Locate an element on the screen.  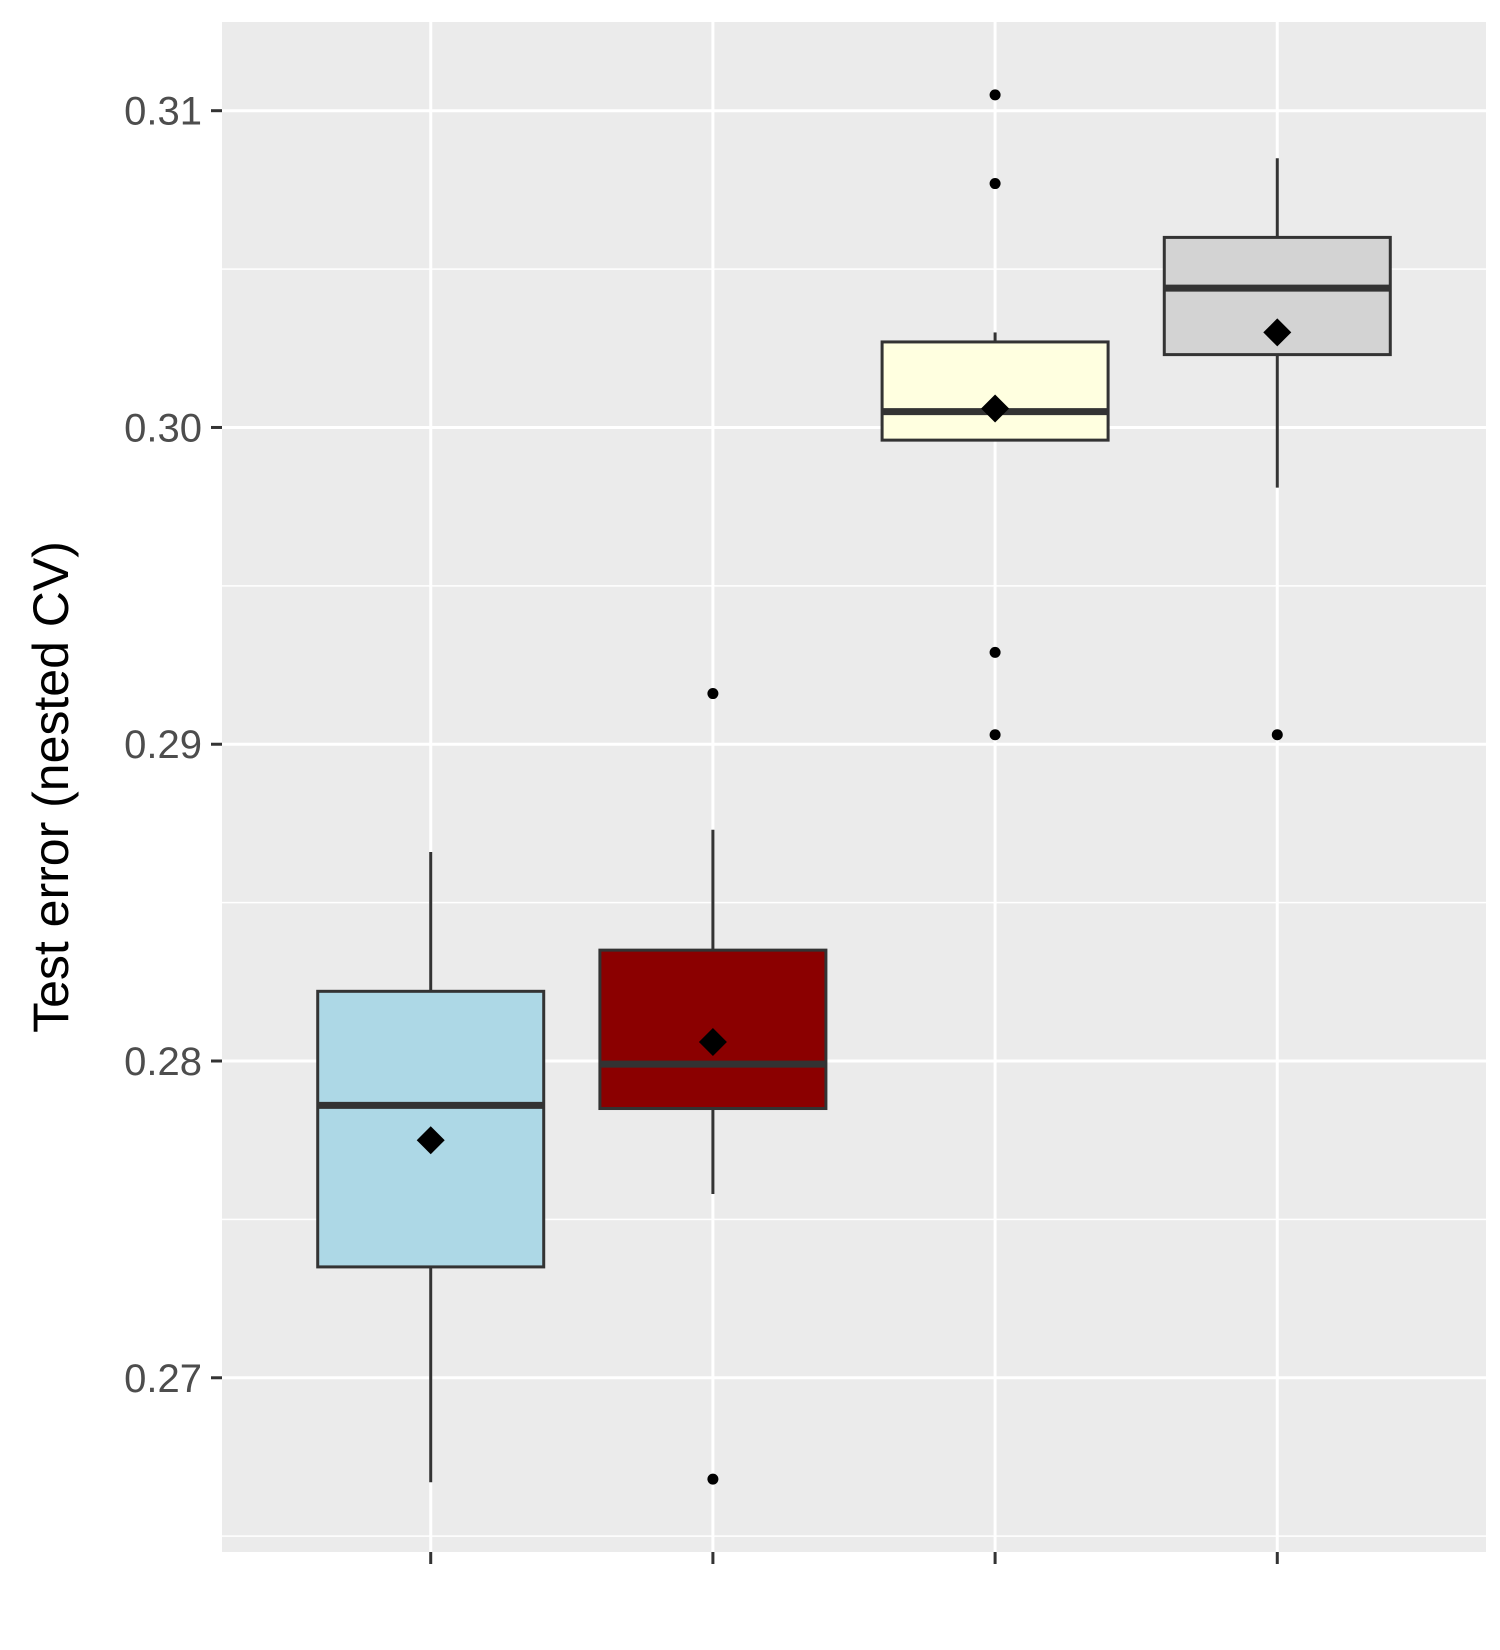
y-axis-title: Test error (nested CV) is located at coordinates (51, 787).